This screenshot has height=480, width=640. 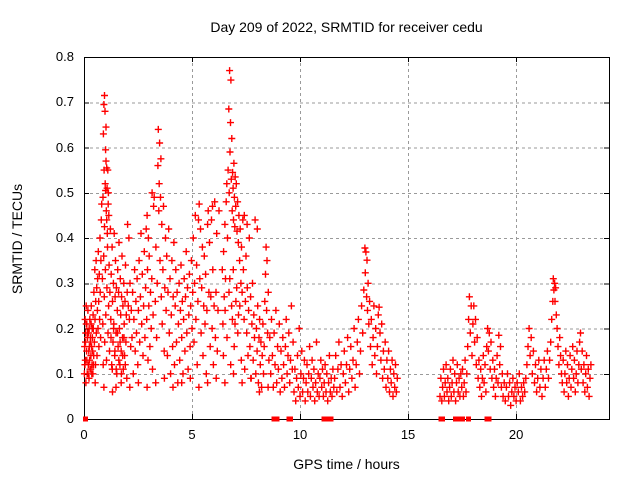 I want to click on y-tick-label: 0.5, so click(x=64, y=192).